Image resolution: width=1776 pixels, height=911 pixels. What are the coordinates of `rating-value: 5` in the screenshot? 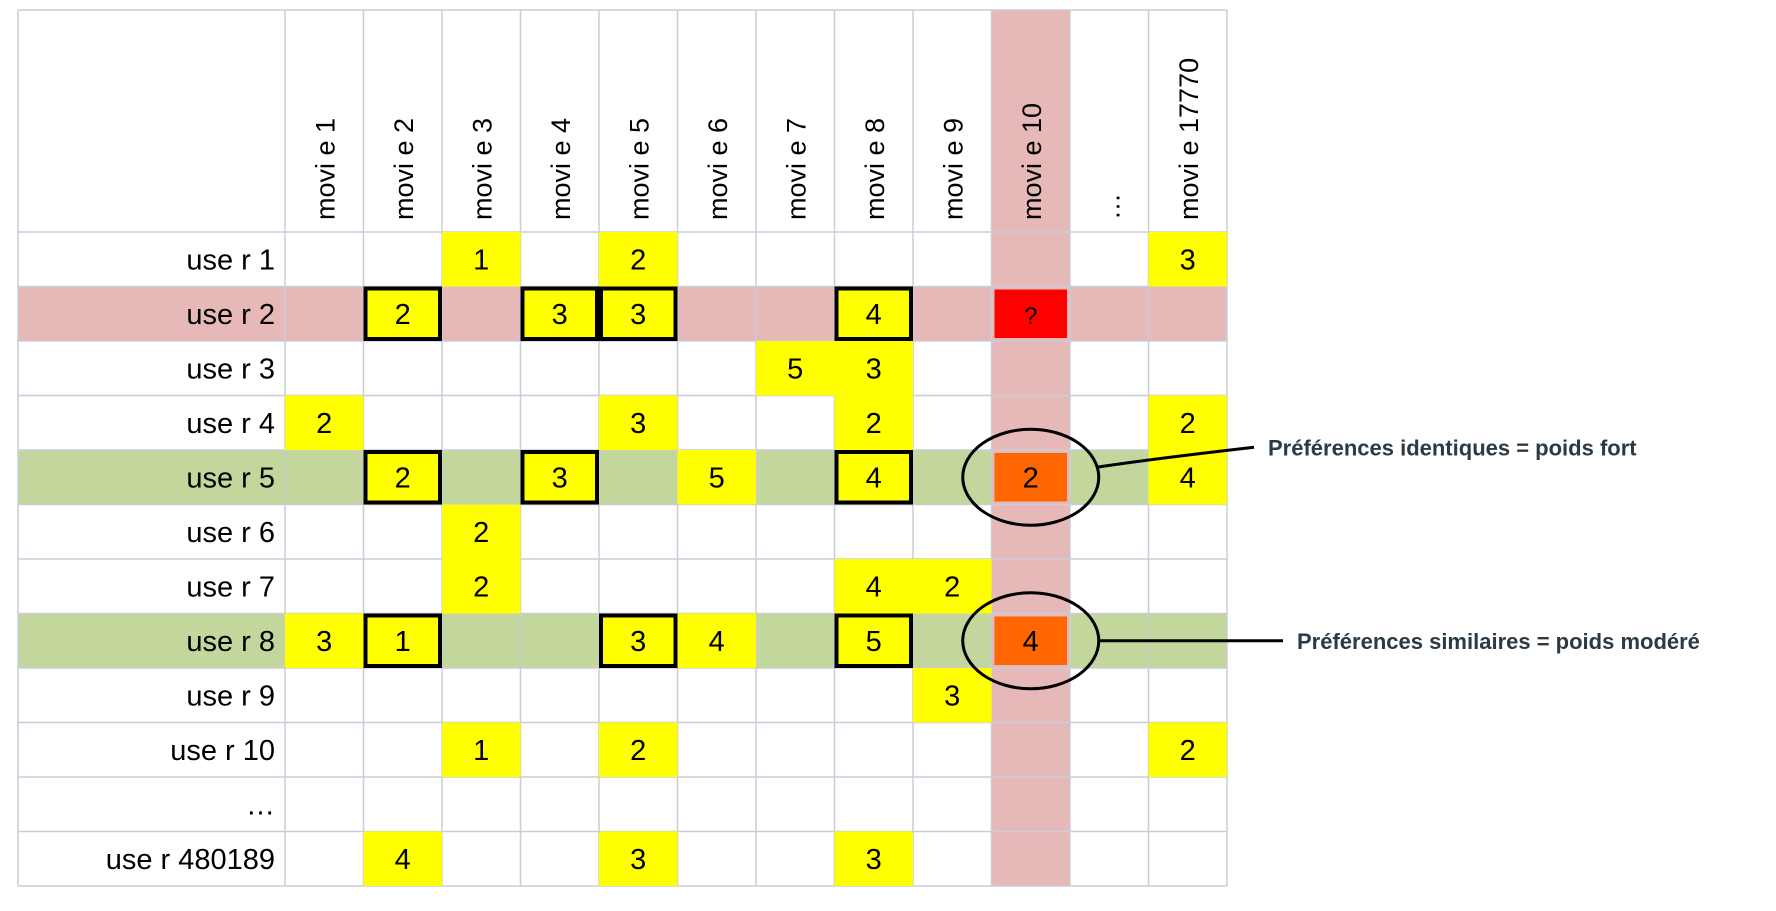 It's located at (874, 642).